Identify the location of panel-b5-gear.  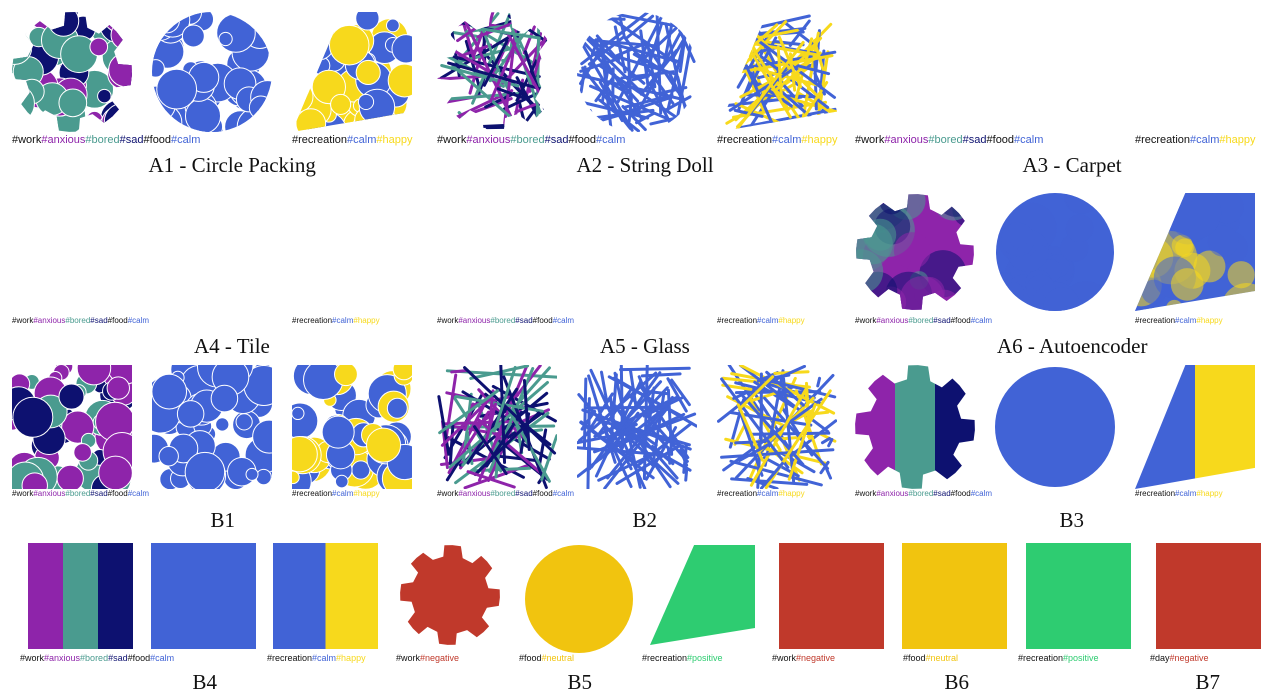
(450, 595).